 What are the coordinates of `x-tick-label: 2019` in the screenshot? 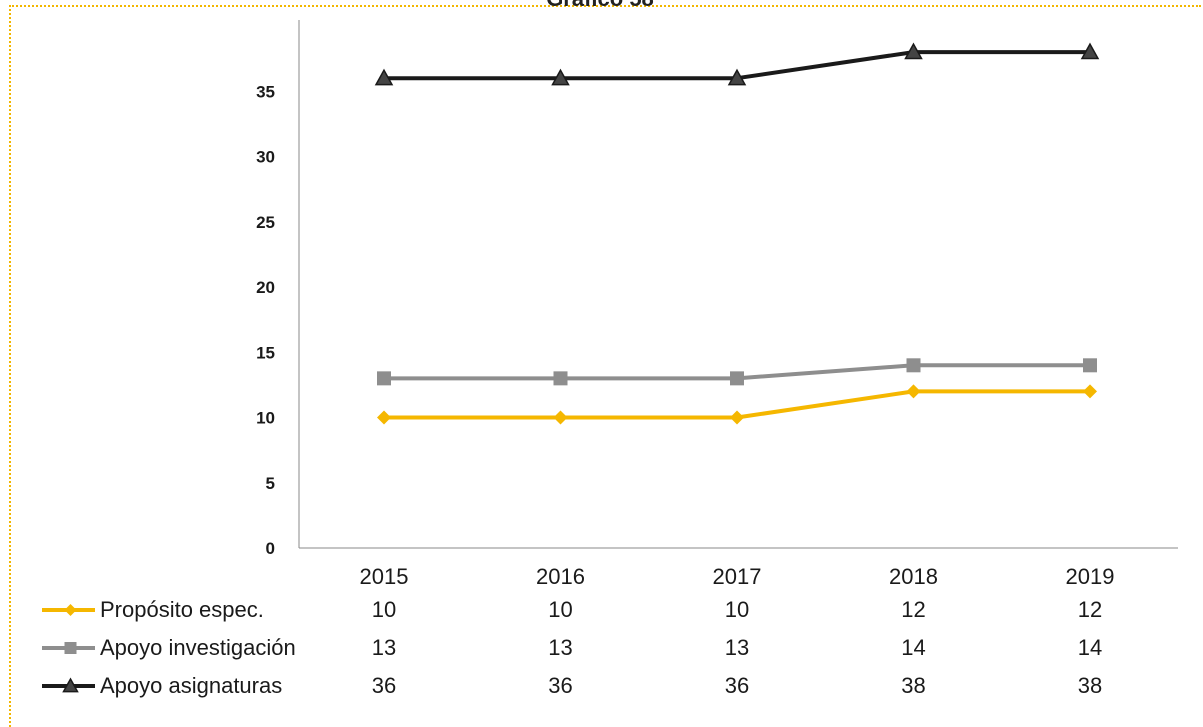 It's located at (1090, 576).